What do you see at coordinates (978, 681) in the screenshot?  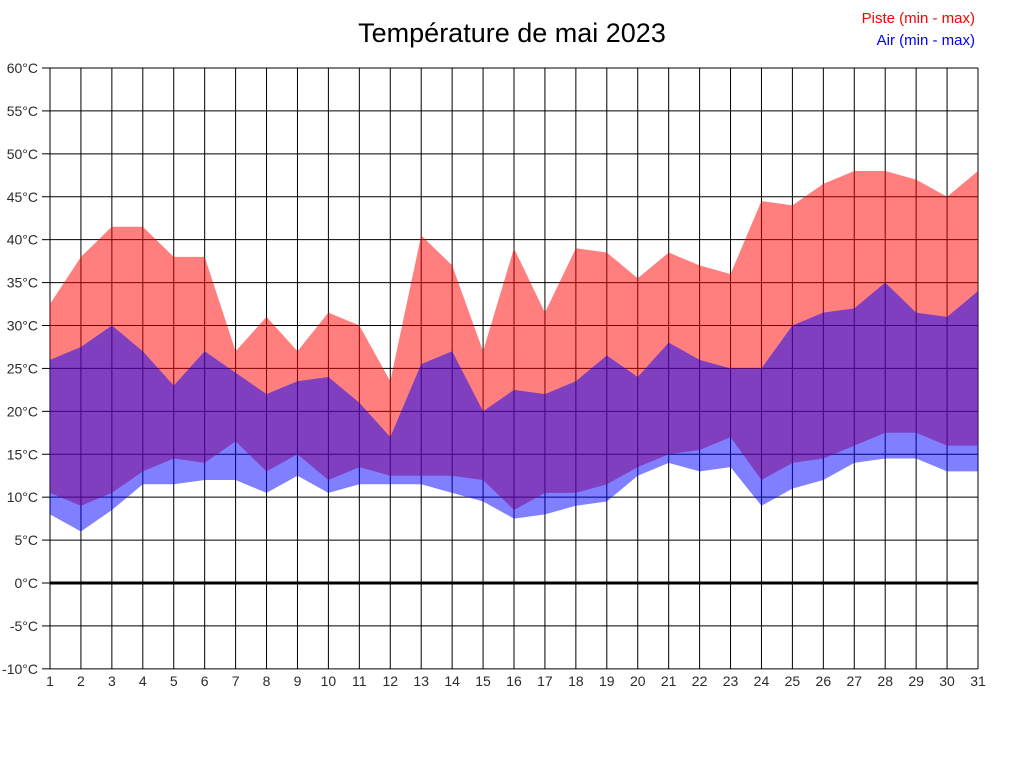 I see `x-axis-tick-label: 31` at bounding box center [978, 681].